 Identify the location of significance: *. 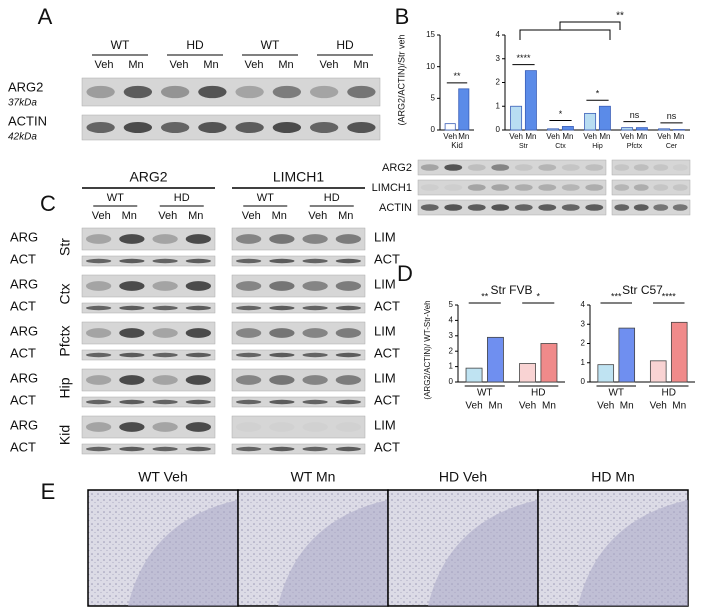
(538, 296).